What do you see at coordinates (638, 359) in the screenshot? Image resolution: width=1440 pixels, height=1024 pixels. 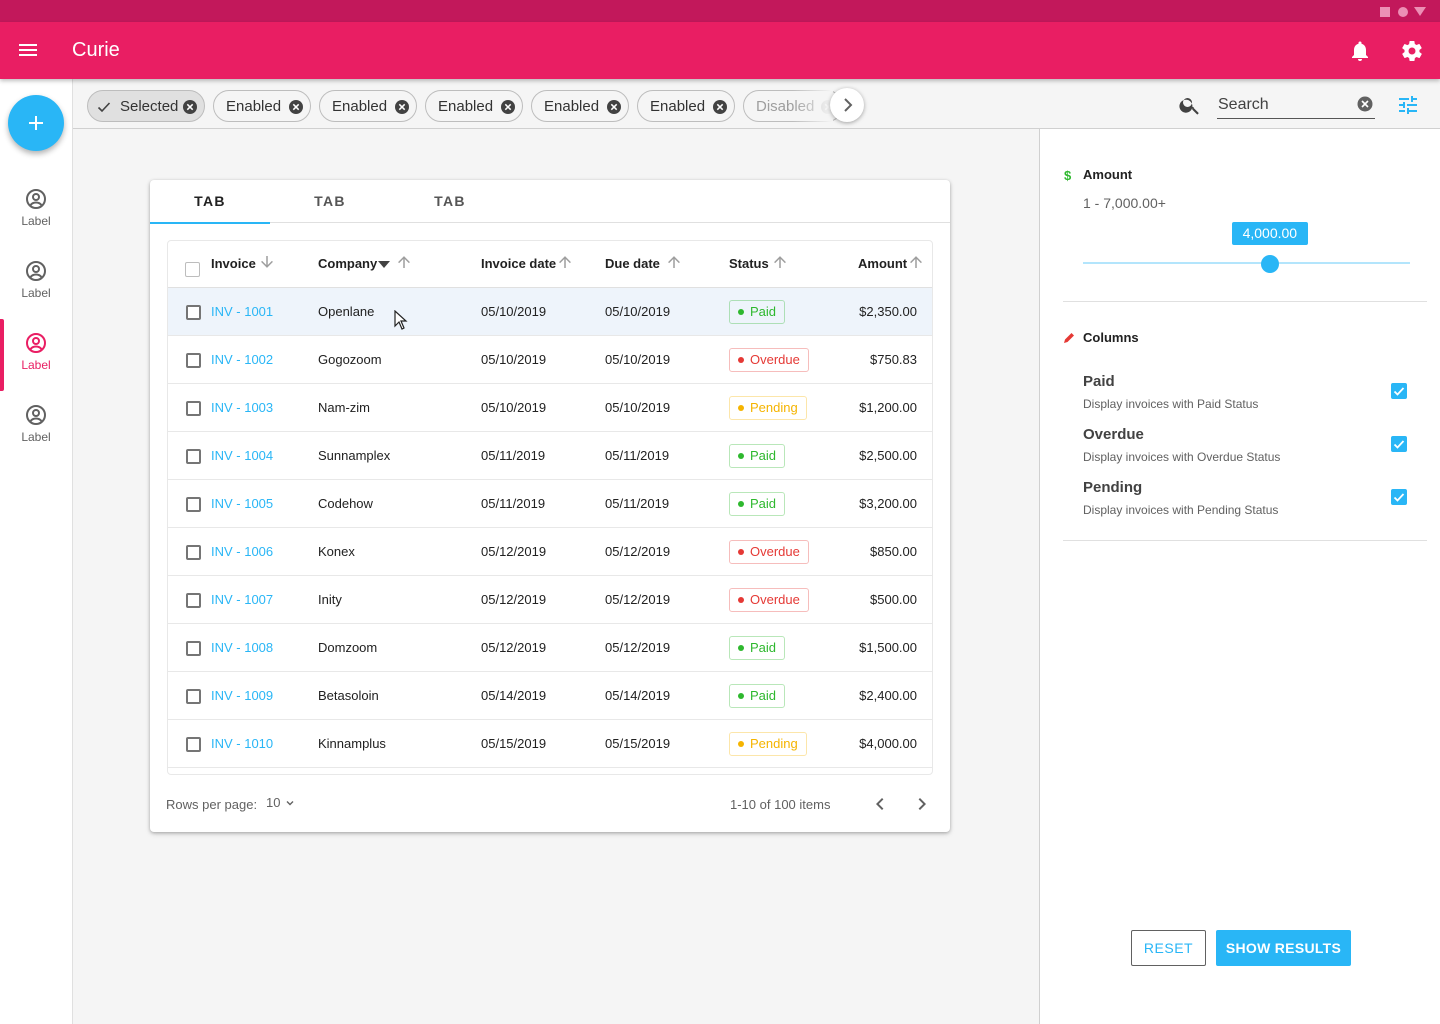 I see `due-date-cell: 05/10/2019` at bounding box center [638, 359].